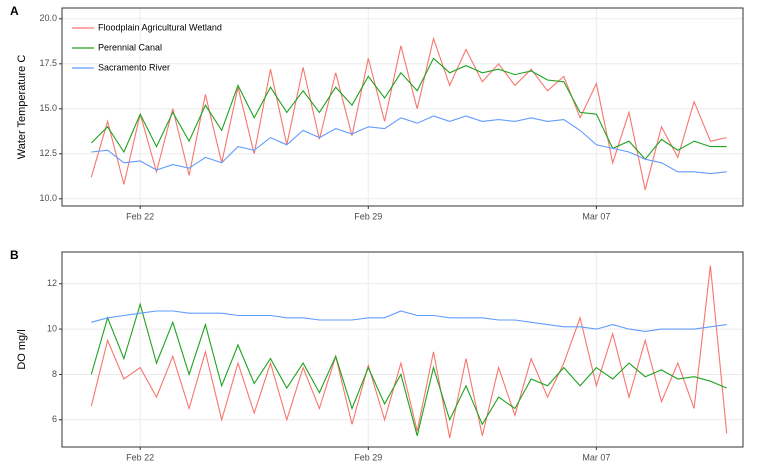 The image size is (769, 465). What do you see at coordinates (22, 349) in the screenshot?
I see `y-axis-title: DO mg/l` at bounding box center [22, 349].